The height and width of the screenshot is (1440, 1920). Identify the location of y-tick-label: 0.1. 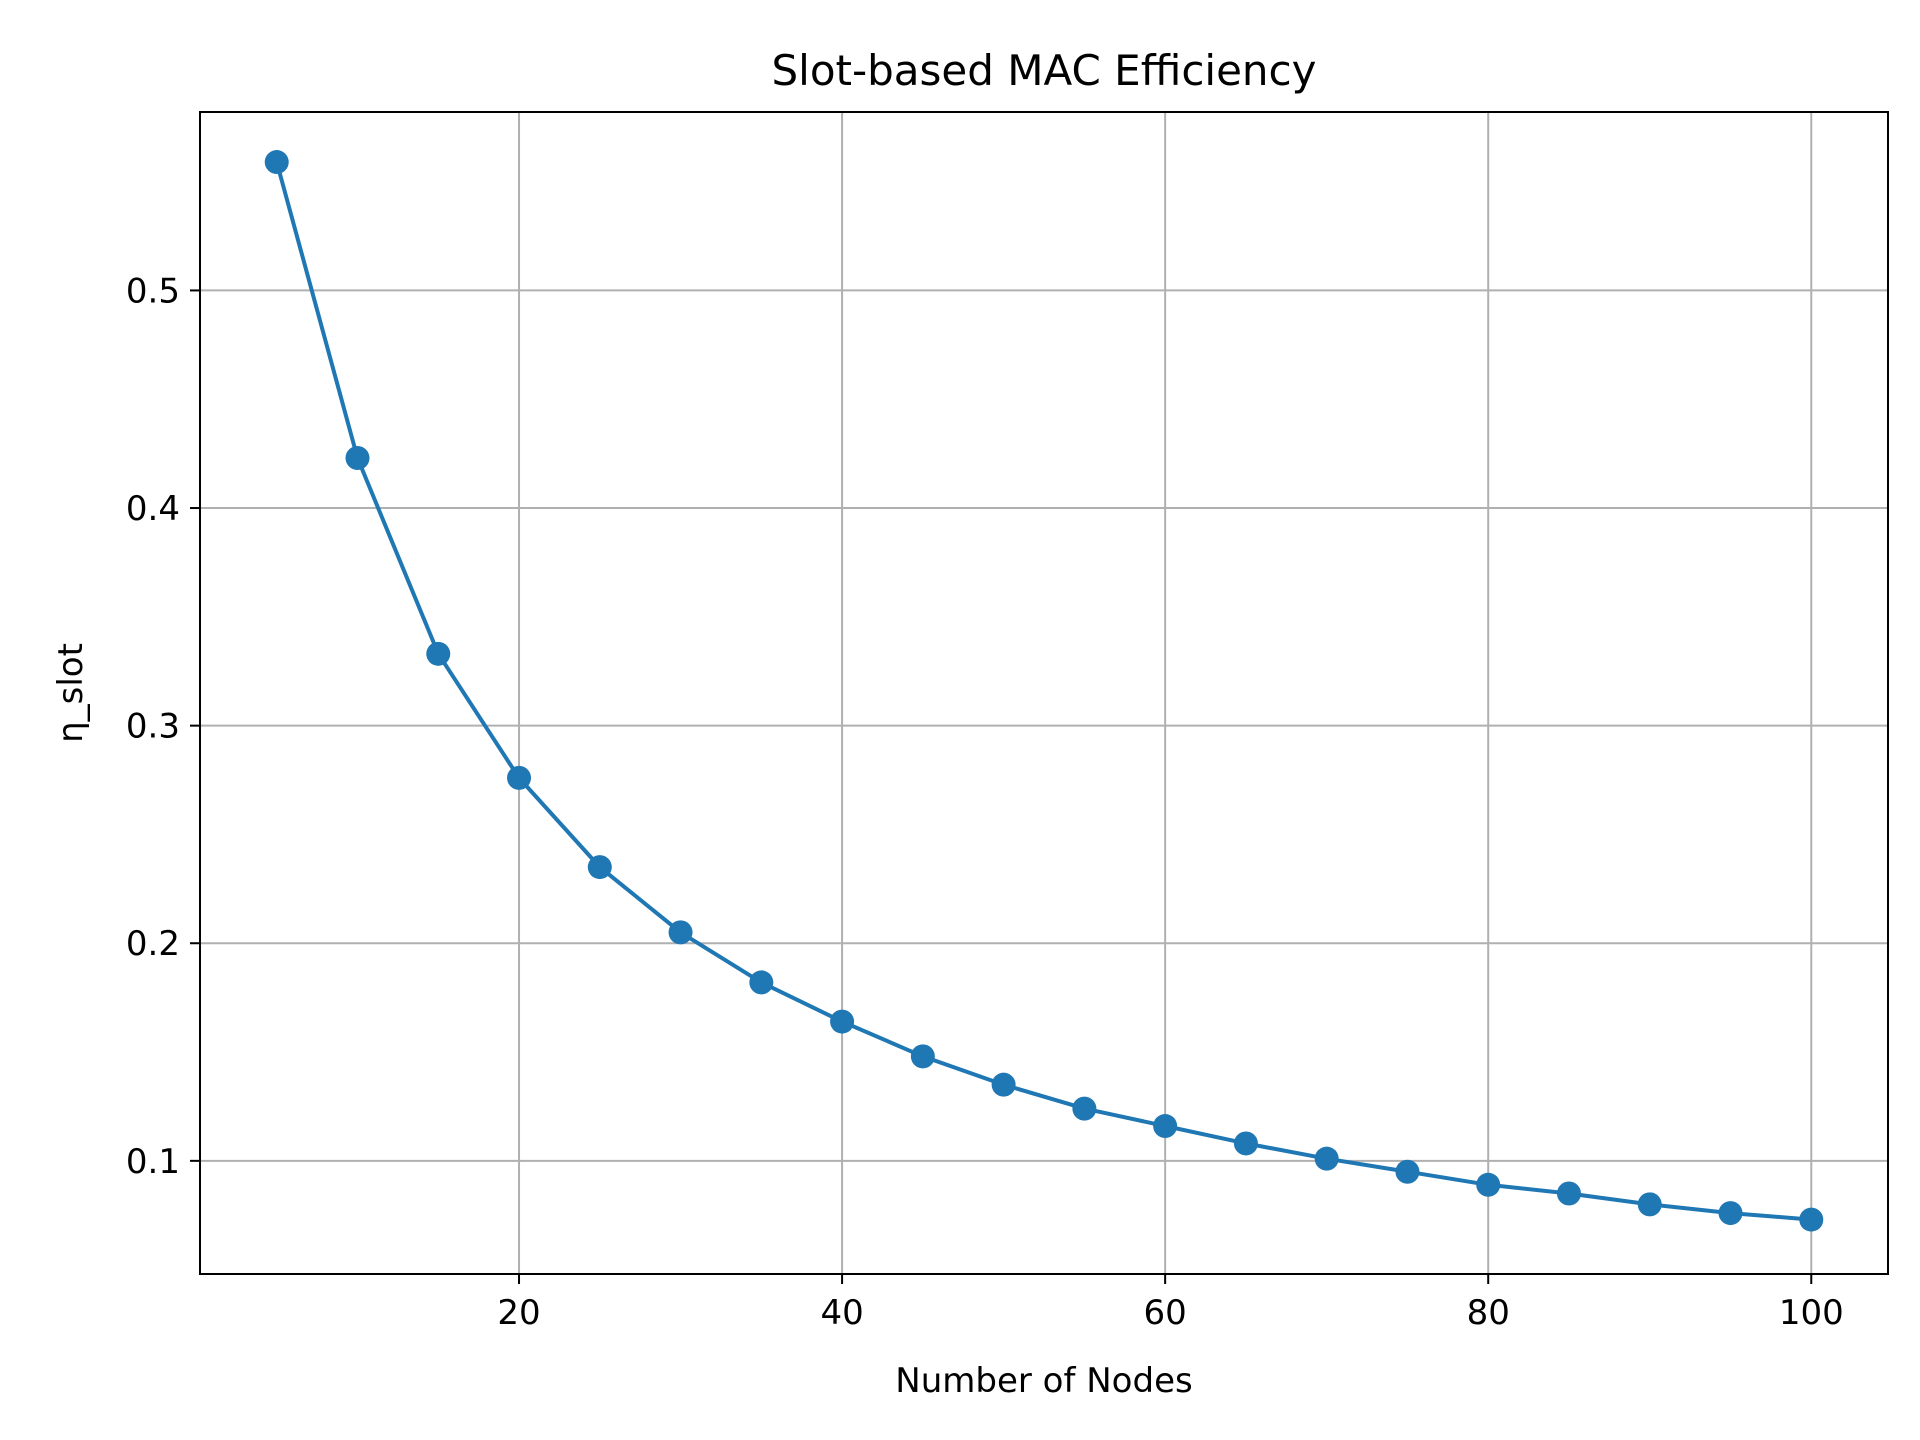
(153, 1162).